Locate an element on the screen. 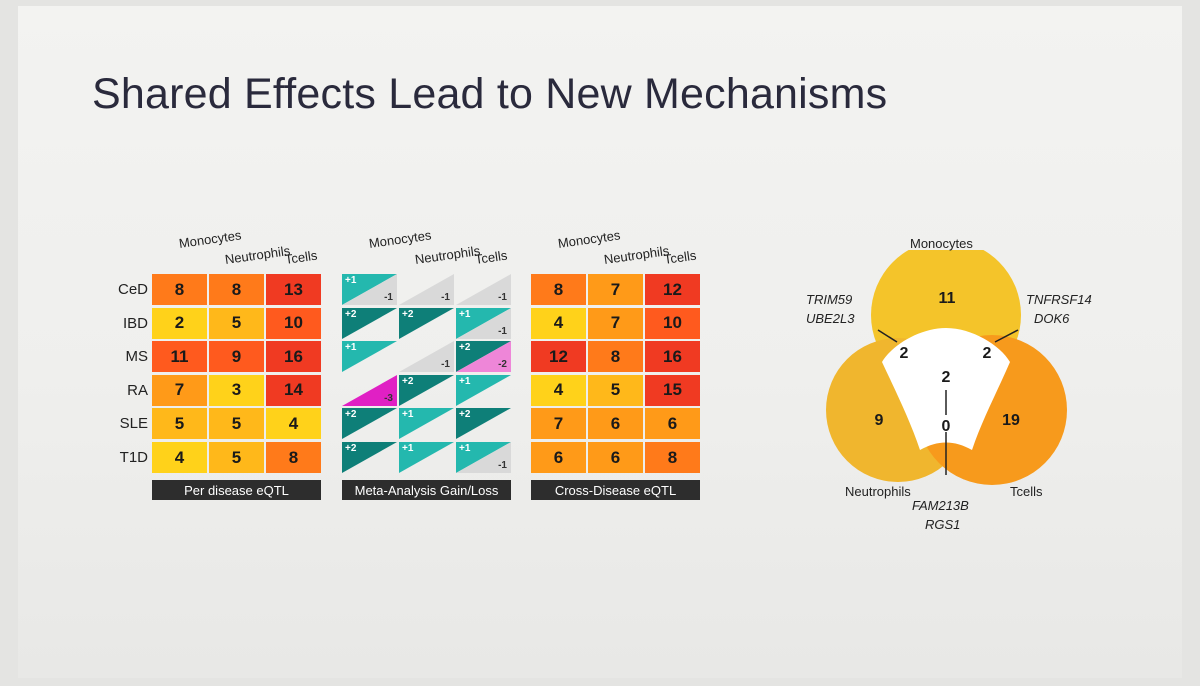 The width and height of the screenshot is (1200, 686). venn-leader-left is located at coordinates (887, 336).